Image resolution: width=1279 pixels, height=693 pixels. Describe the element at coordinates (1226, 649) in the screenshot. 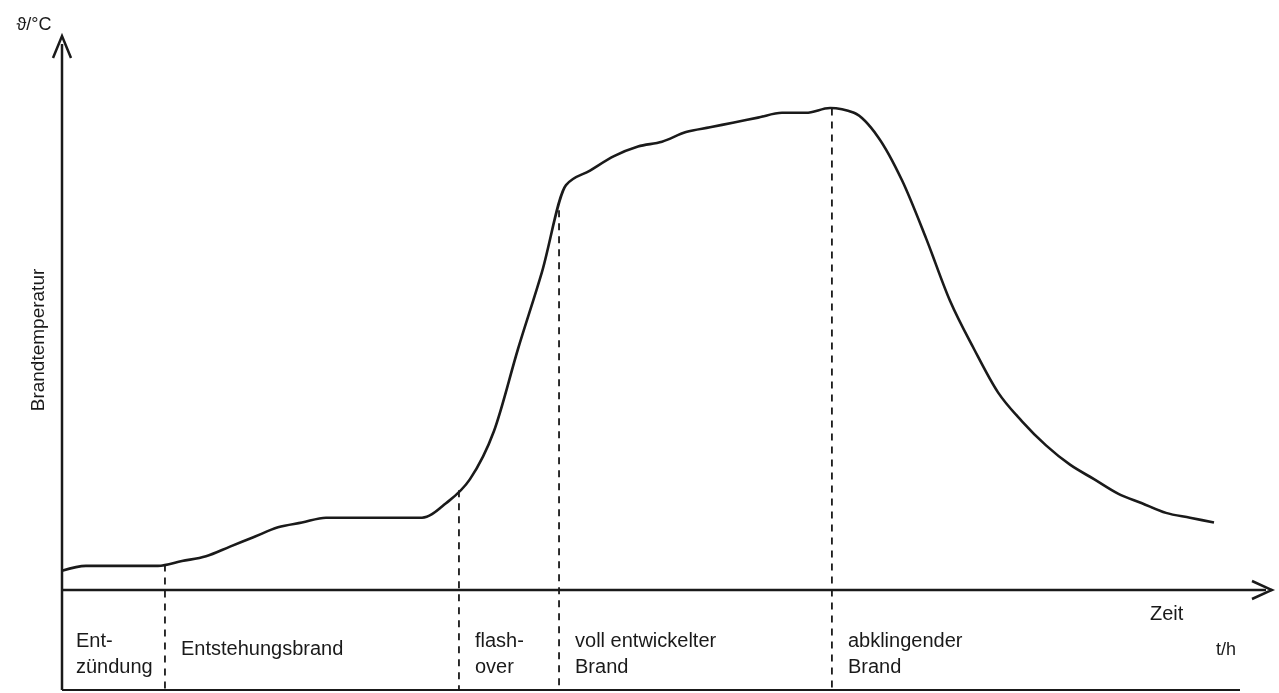

I see `text: t/h` at that location.